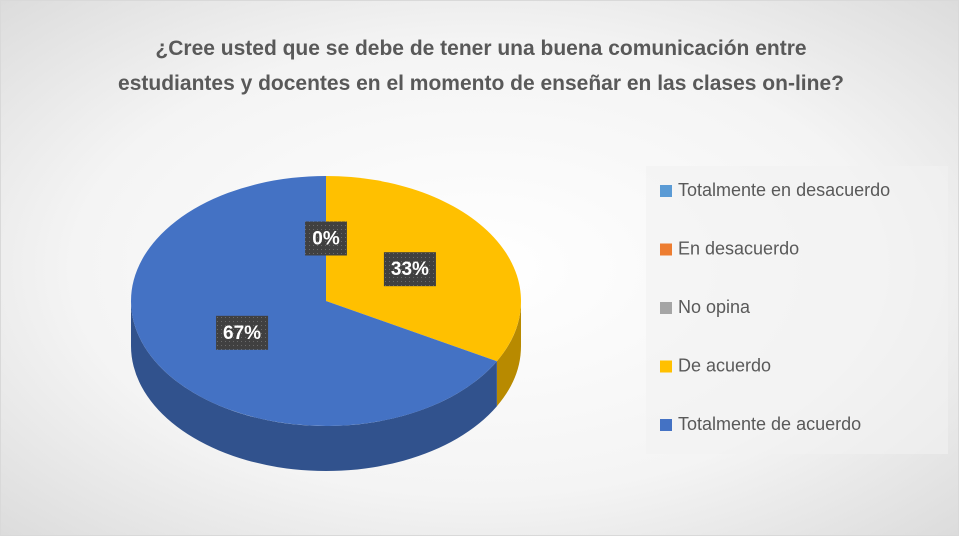 The image size is (959, 536). I want to click on data-label: 0%, so click(326, 238).